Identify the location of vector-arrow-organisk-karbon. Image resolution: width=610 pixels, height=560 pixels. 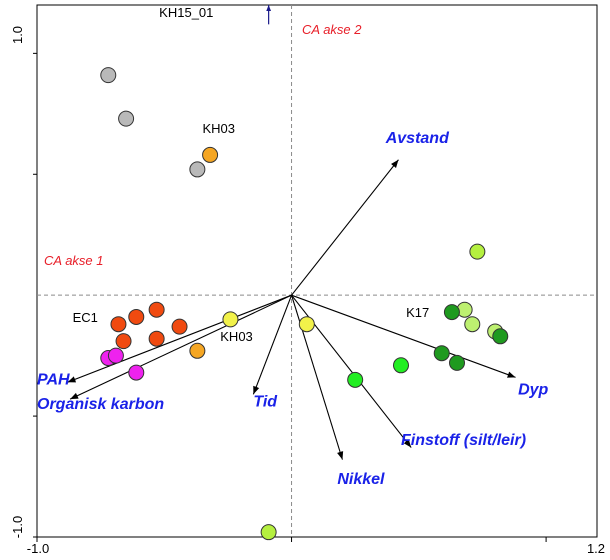
(180, 347).